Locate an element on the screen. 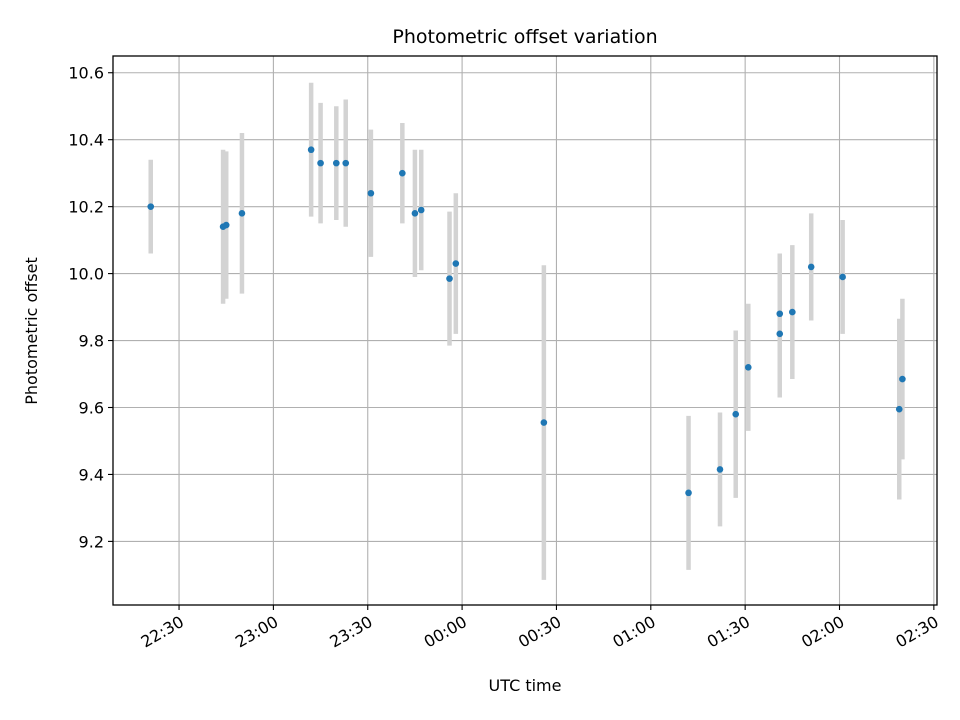 The image size is (960, 720). y-tick-label: 10.2 is located at coordinates (86, 207).